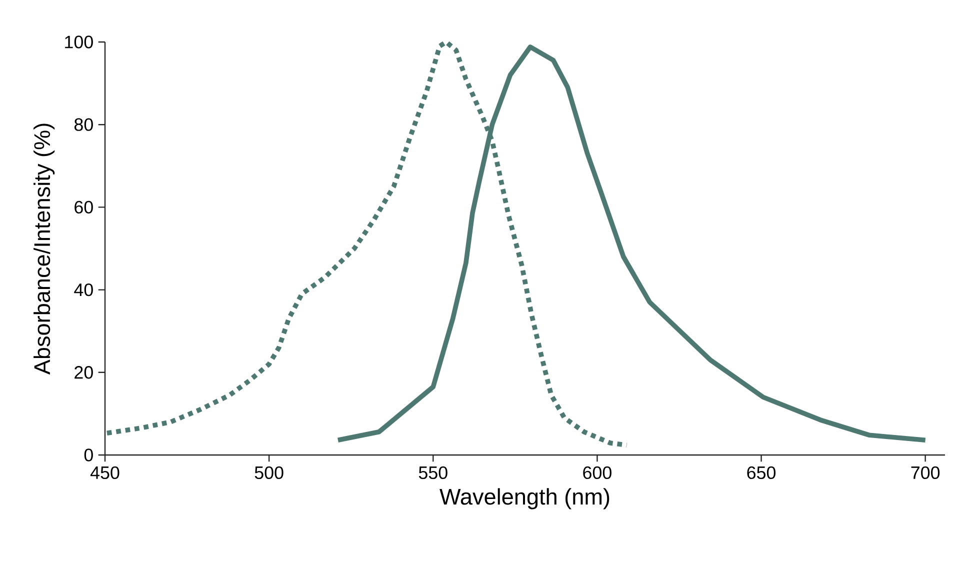  What do you see at coordinates (83, 207) in the screenshot?
I see `y-tick-label: 60` at bounding box center [83, 207].